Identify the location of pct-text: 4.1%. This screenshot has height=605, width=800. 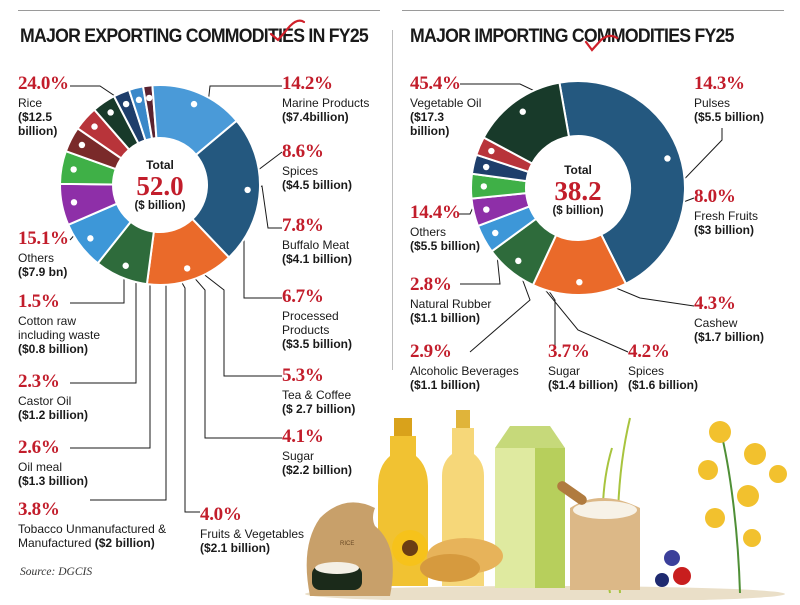
(303, 436).